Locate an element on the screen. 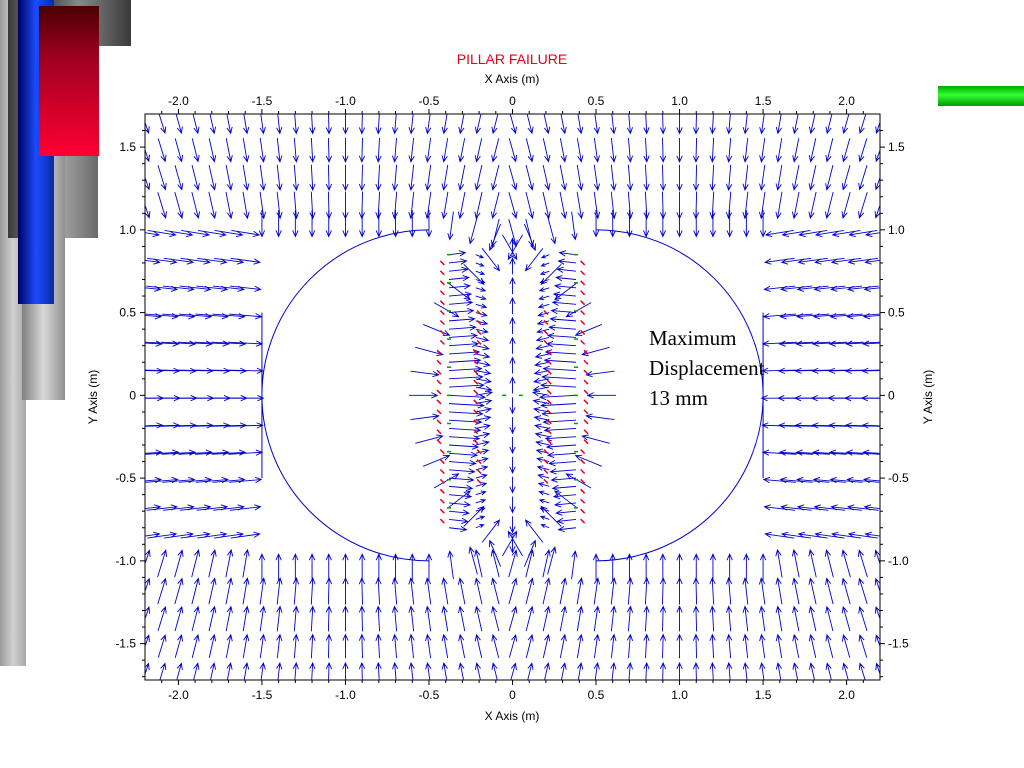 This screenshot has height=768, width=1024. annotation-line-3: 13 mm is located at coordinates (678, 398).